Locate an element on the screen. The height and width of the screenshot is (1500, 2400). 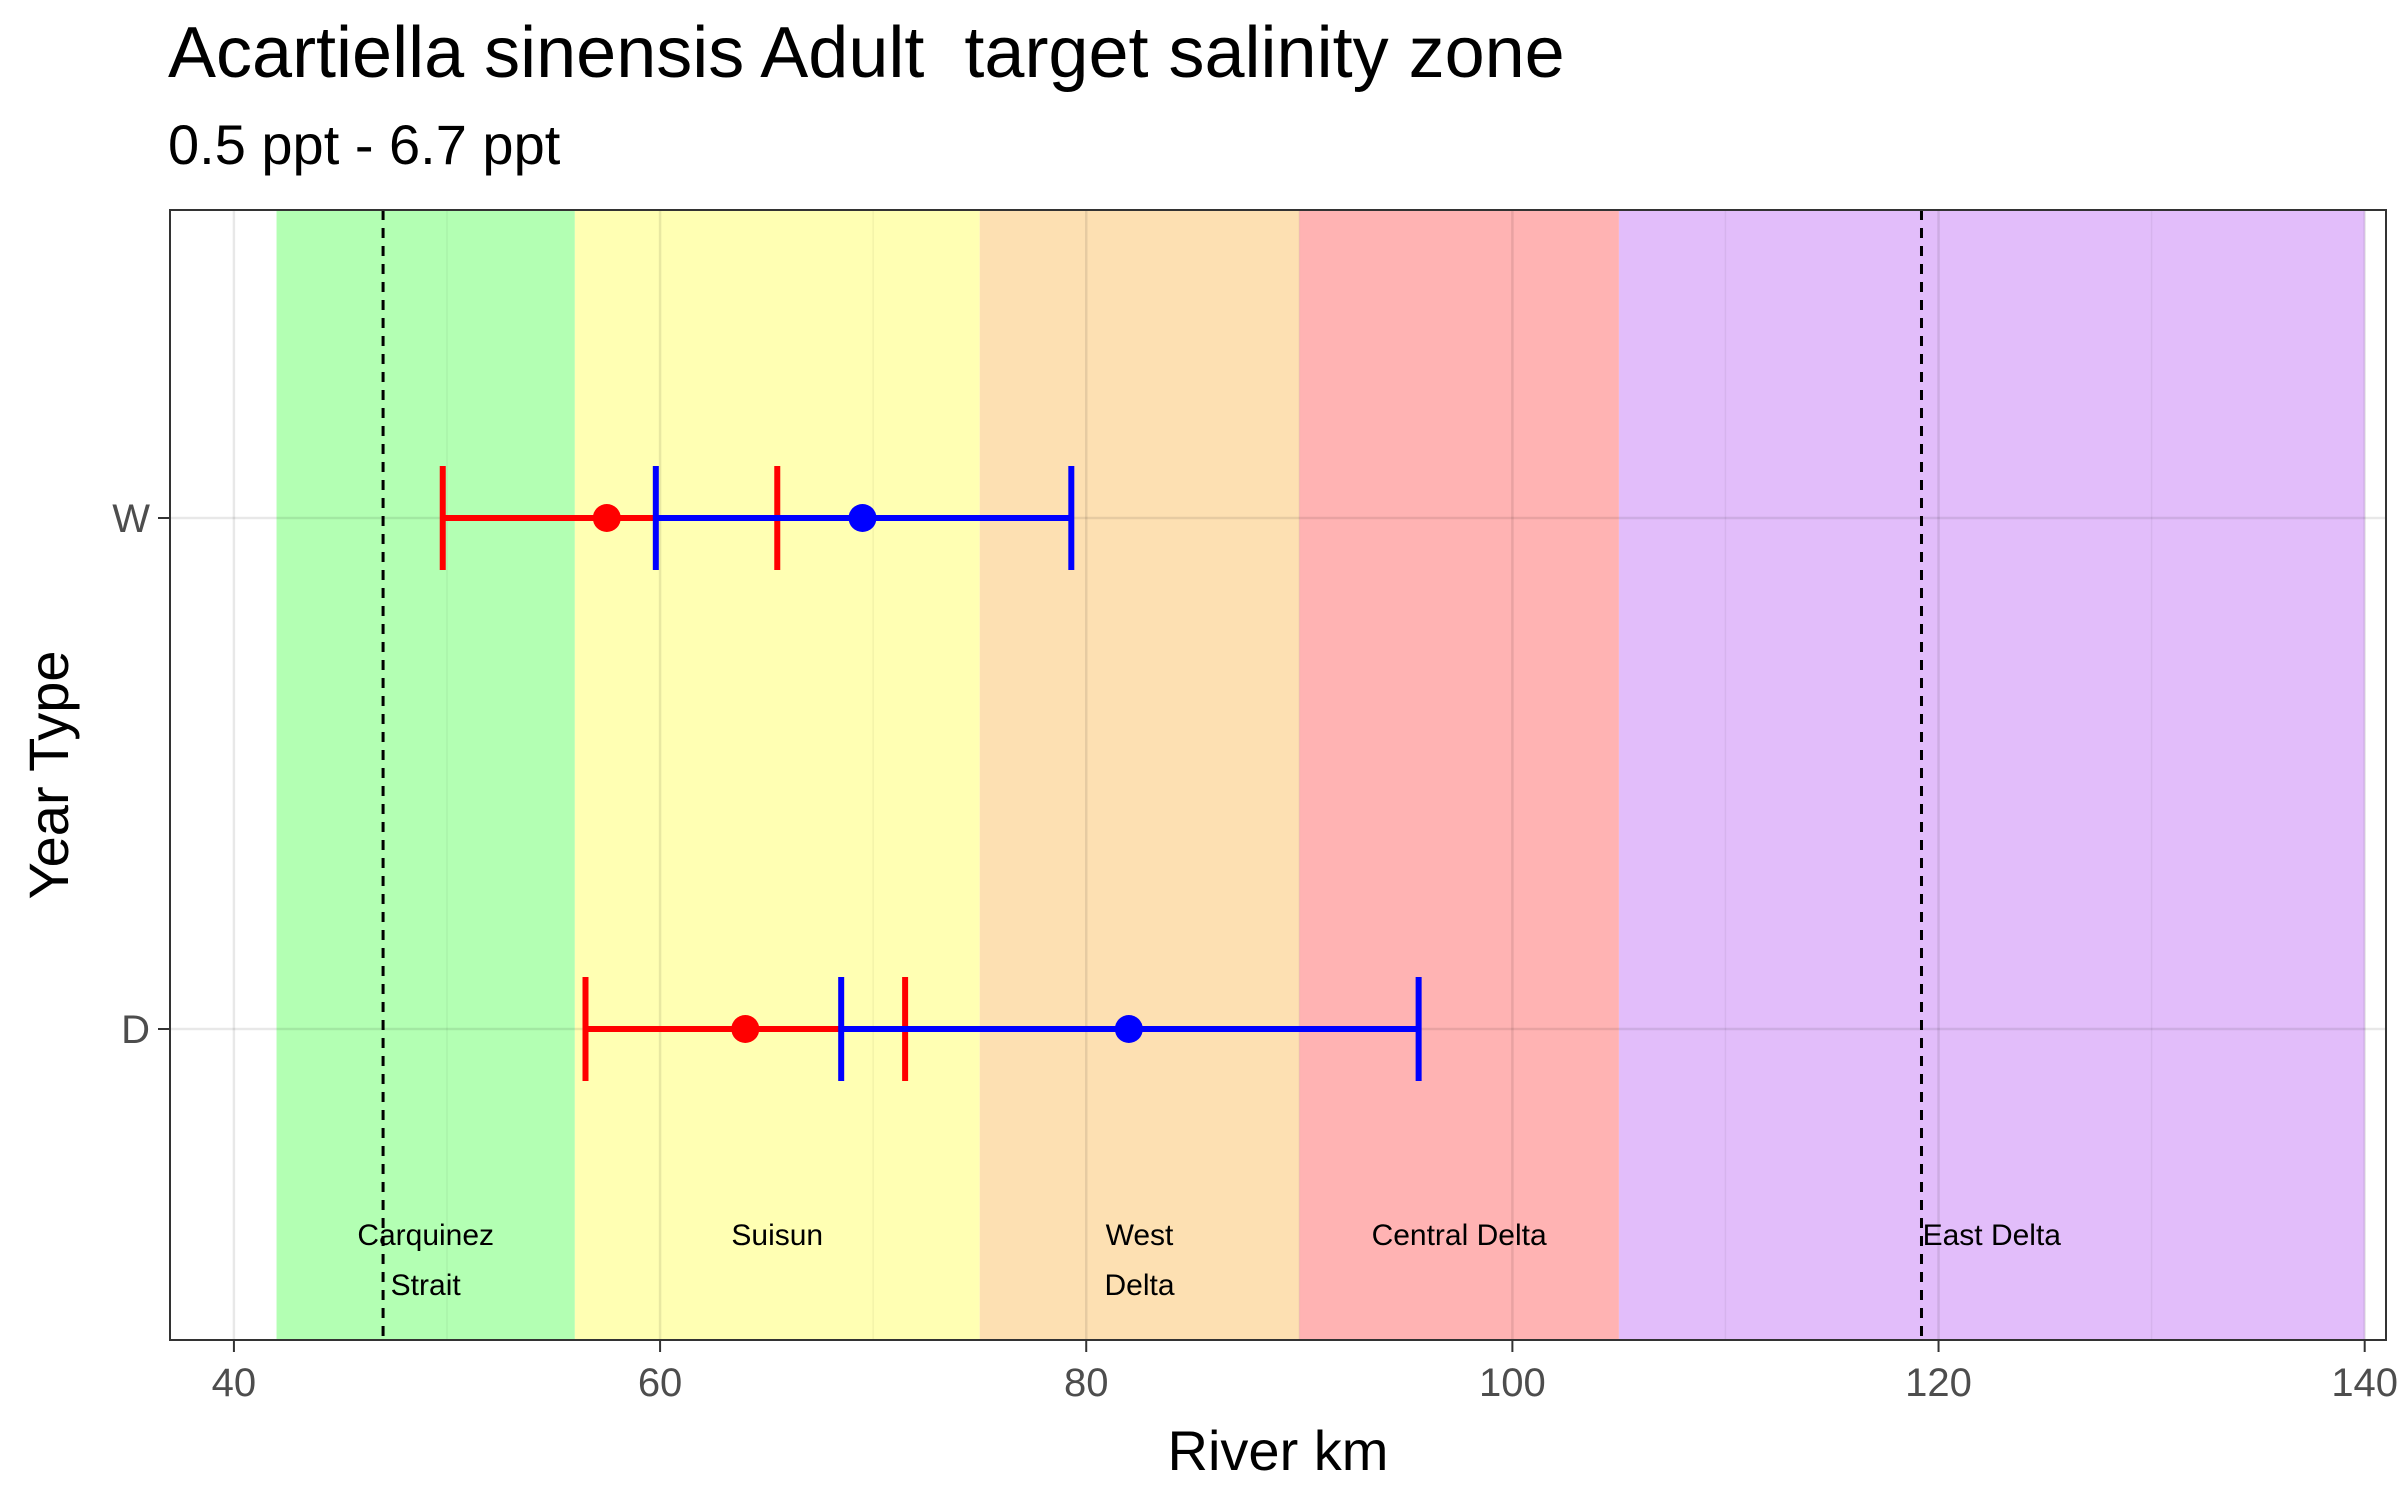
region-label-2: Delta is located at coordinates (1139, 1285).